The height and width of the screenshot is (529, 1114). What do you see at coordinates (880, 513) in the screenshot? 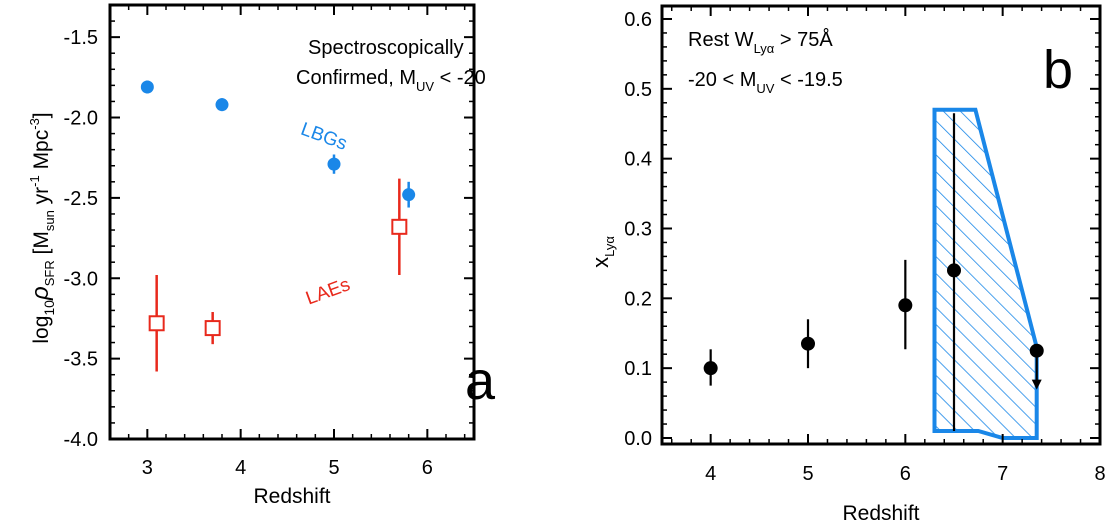
I see `panel-b-x-axis-label: Redshift` at bounding box center [880, 513].